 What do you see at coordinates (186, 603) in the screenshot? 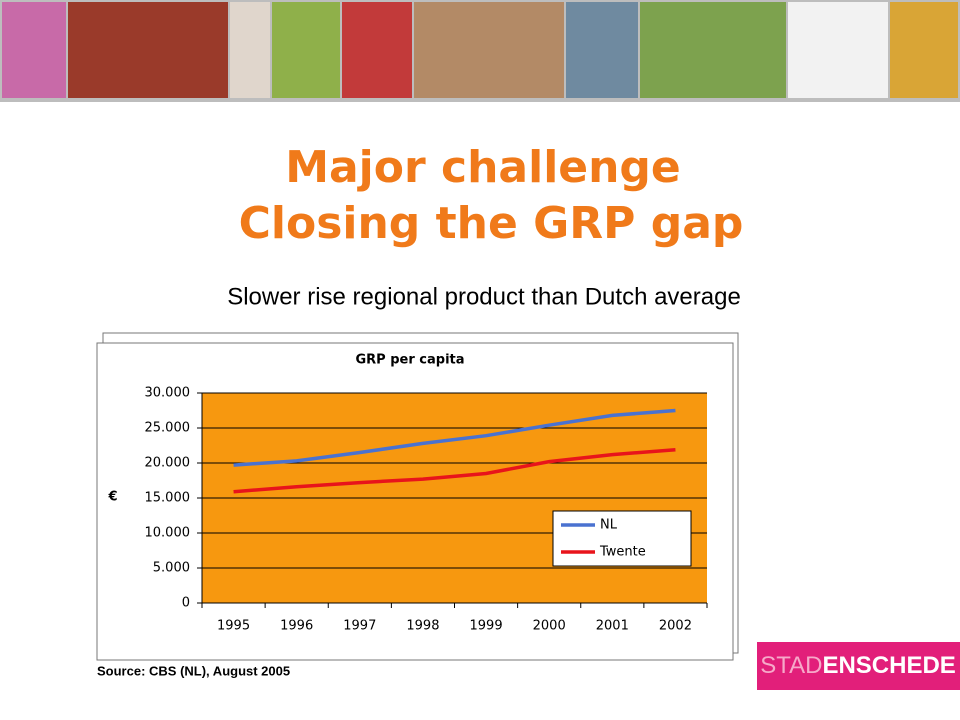
I see `y-tick-label: 0` at bounding box center [186, 603].